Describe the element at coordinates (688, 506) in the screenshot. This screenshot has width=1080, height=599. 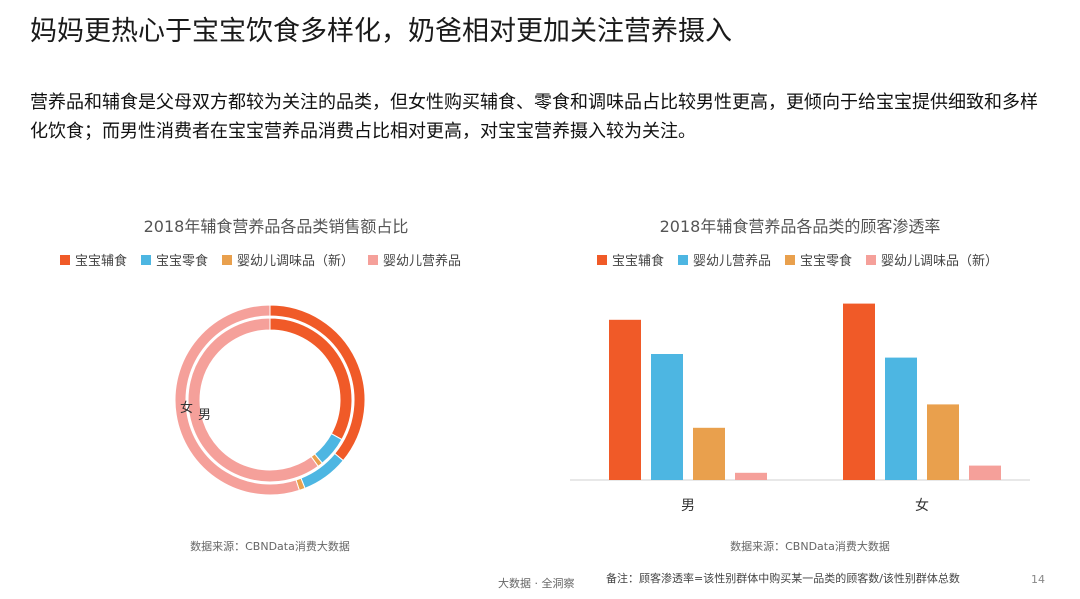
I see `x-tick-label: 男` at that location.